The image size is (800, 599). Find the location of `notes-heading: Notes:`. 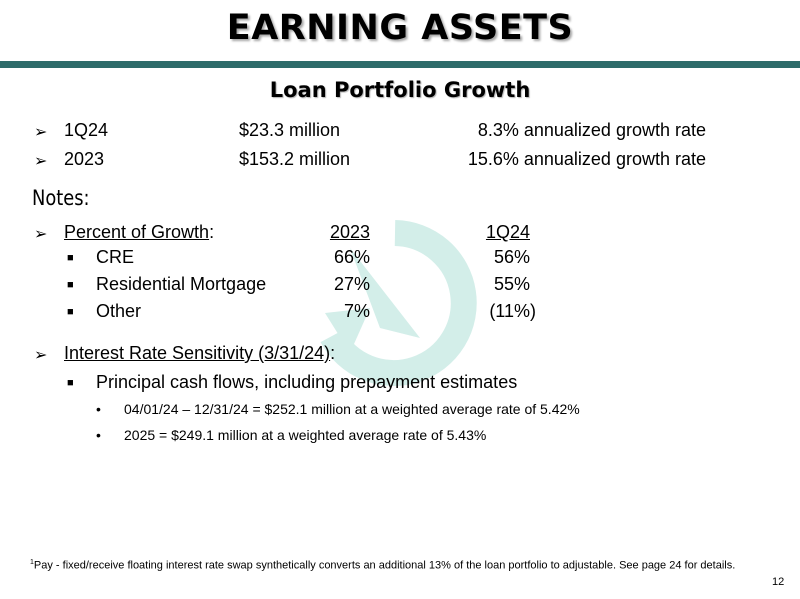

notes-heading: Notes: is located at coordinates (61, 198).